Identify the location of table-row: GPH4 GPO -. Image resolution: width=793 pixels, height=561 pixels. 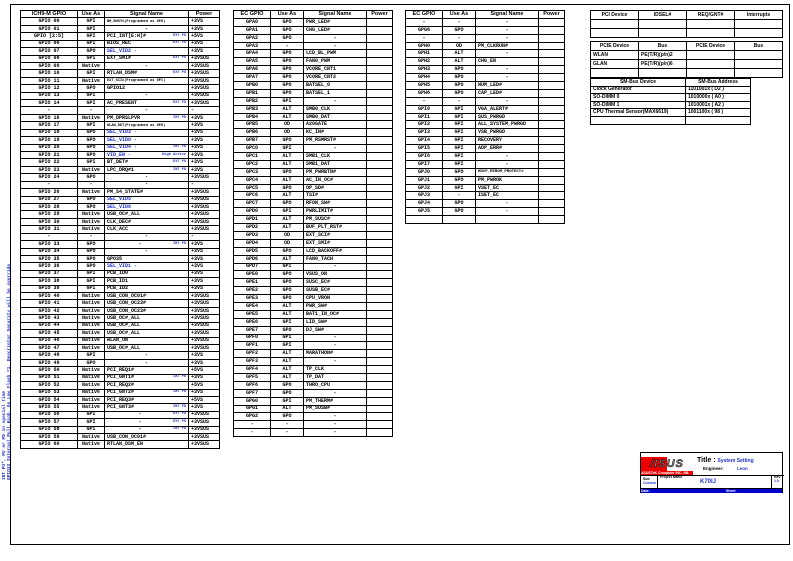
(485, 78).